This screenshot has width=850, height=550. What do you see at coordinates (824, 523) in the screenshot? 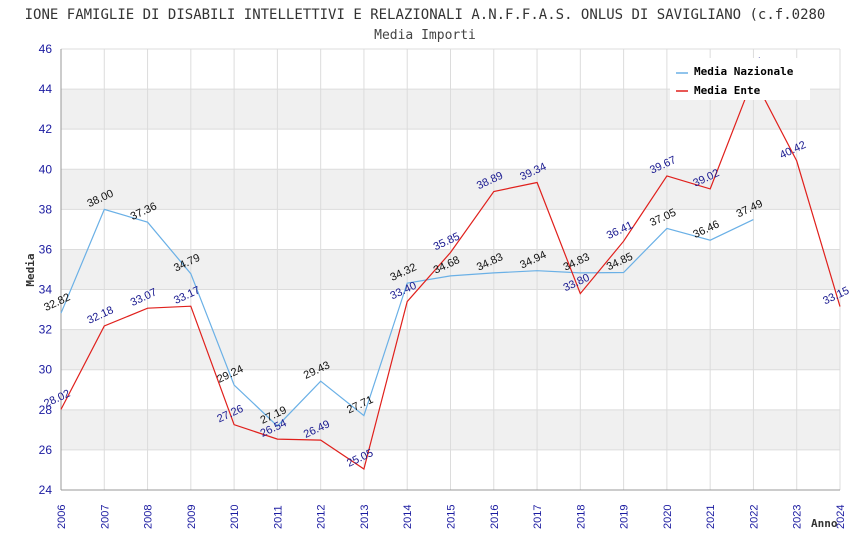
I see `x-axis-label: Anno` at bounding box center [824, 523].